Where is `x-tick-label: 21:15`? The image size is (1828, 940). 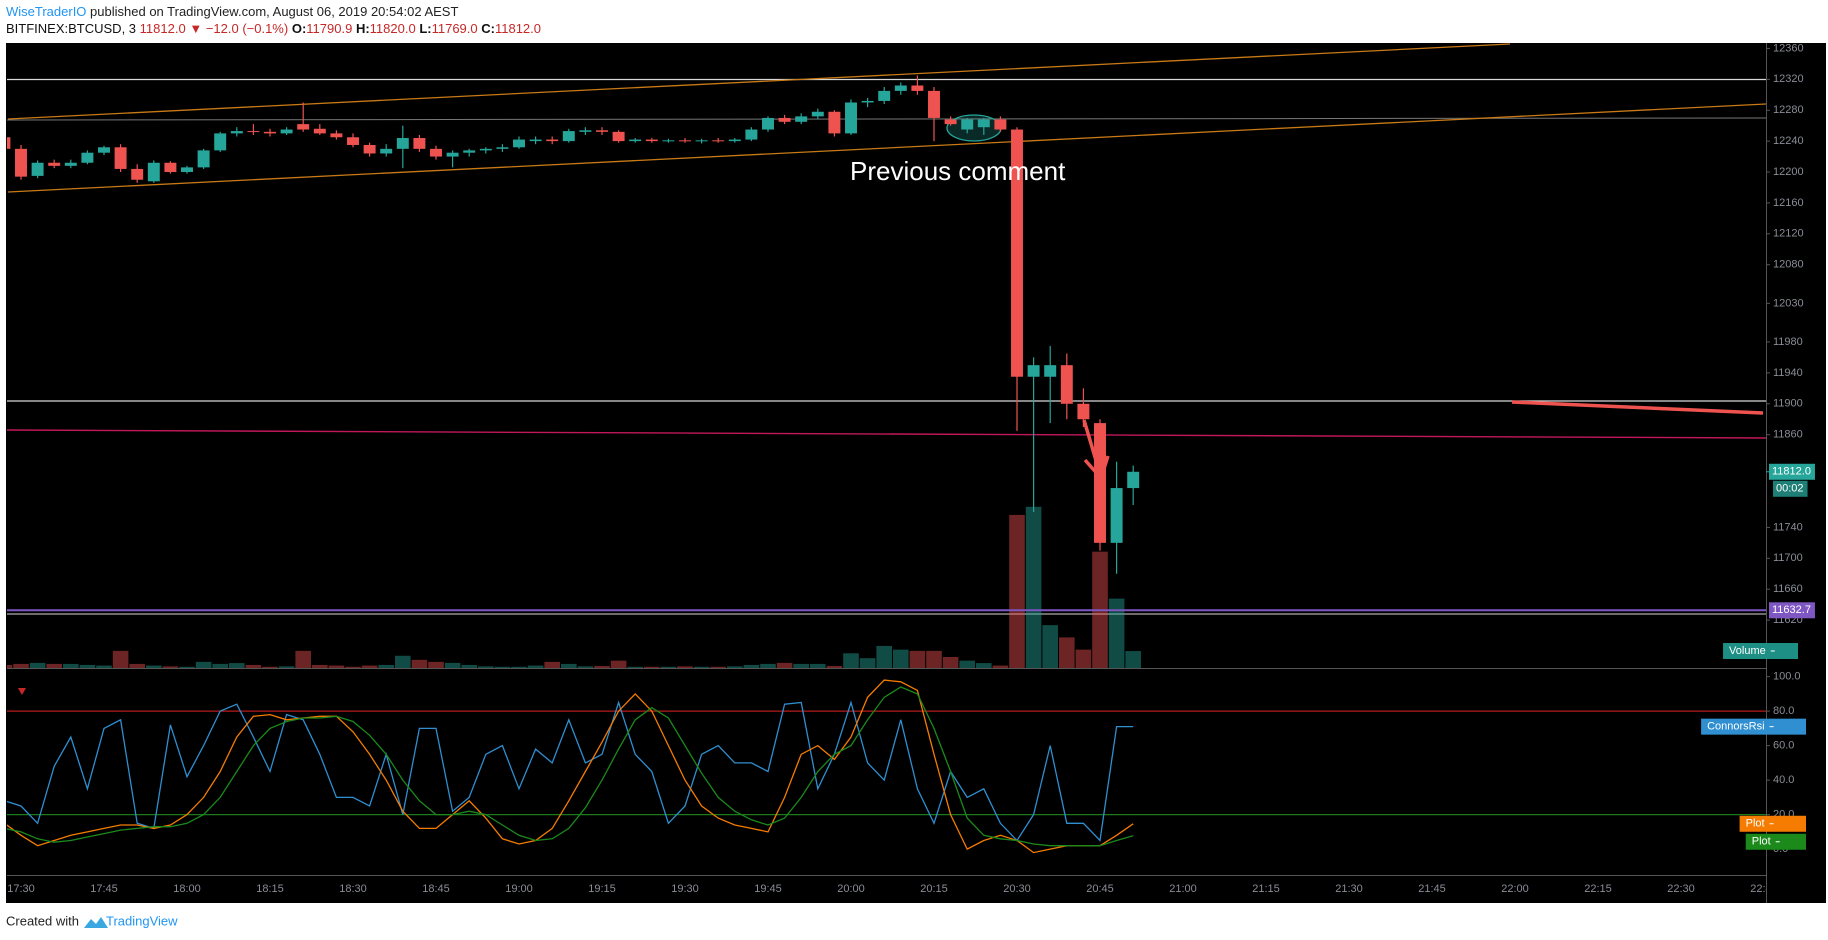 x-tick-label: 21:15 is located at coordinates (1266, 889).